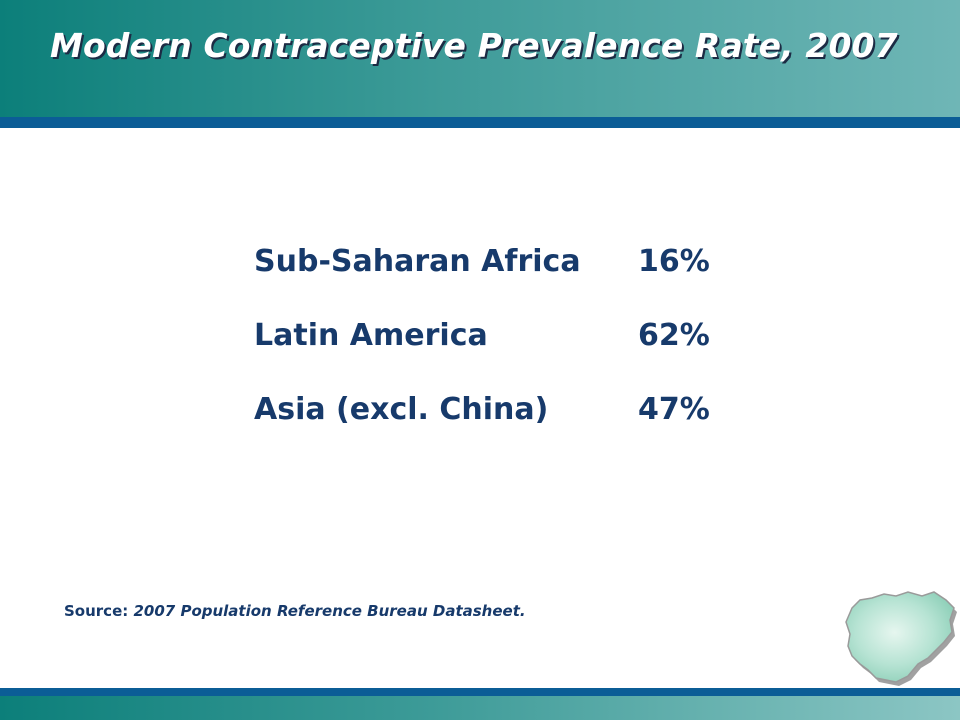  Describe the element at coordinates (401, 409) in the screenshot. I see `stat-label: Asia (excl. China)` at that location.